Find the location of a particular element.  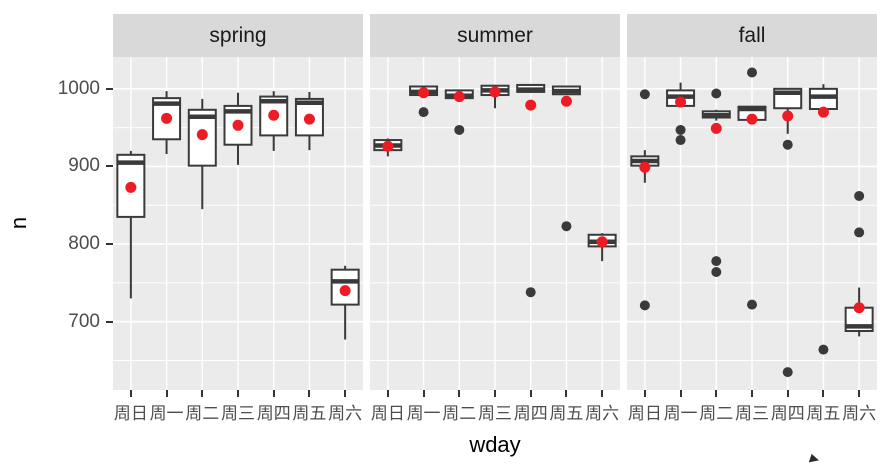

boxplot-summer-周日 is located at coordinates (388, 147).